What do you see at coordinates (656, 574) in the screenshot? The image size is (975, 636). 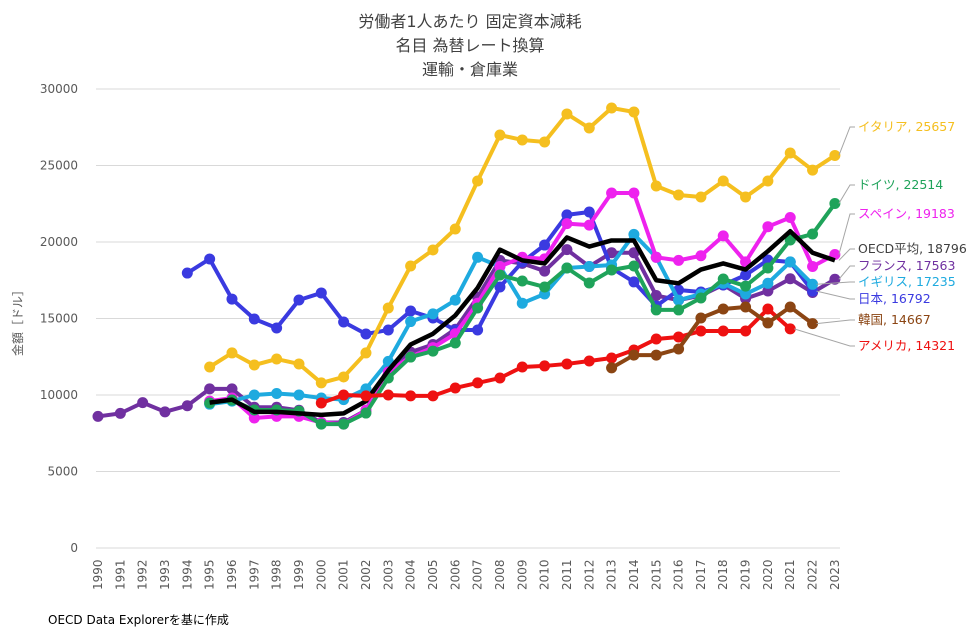 I see `x-tick-label: 2015` at bounding box center [656, 574].